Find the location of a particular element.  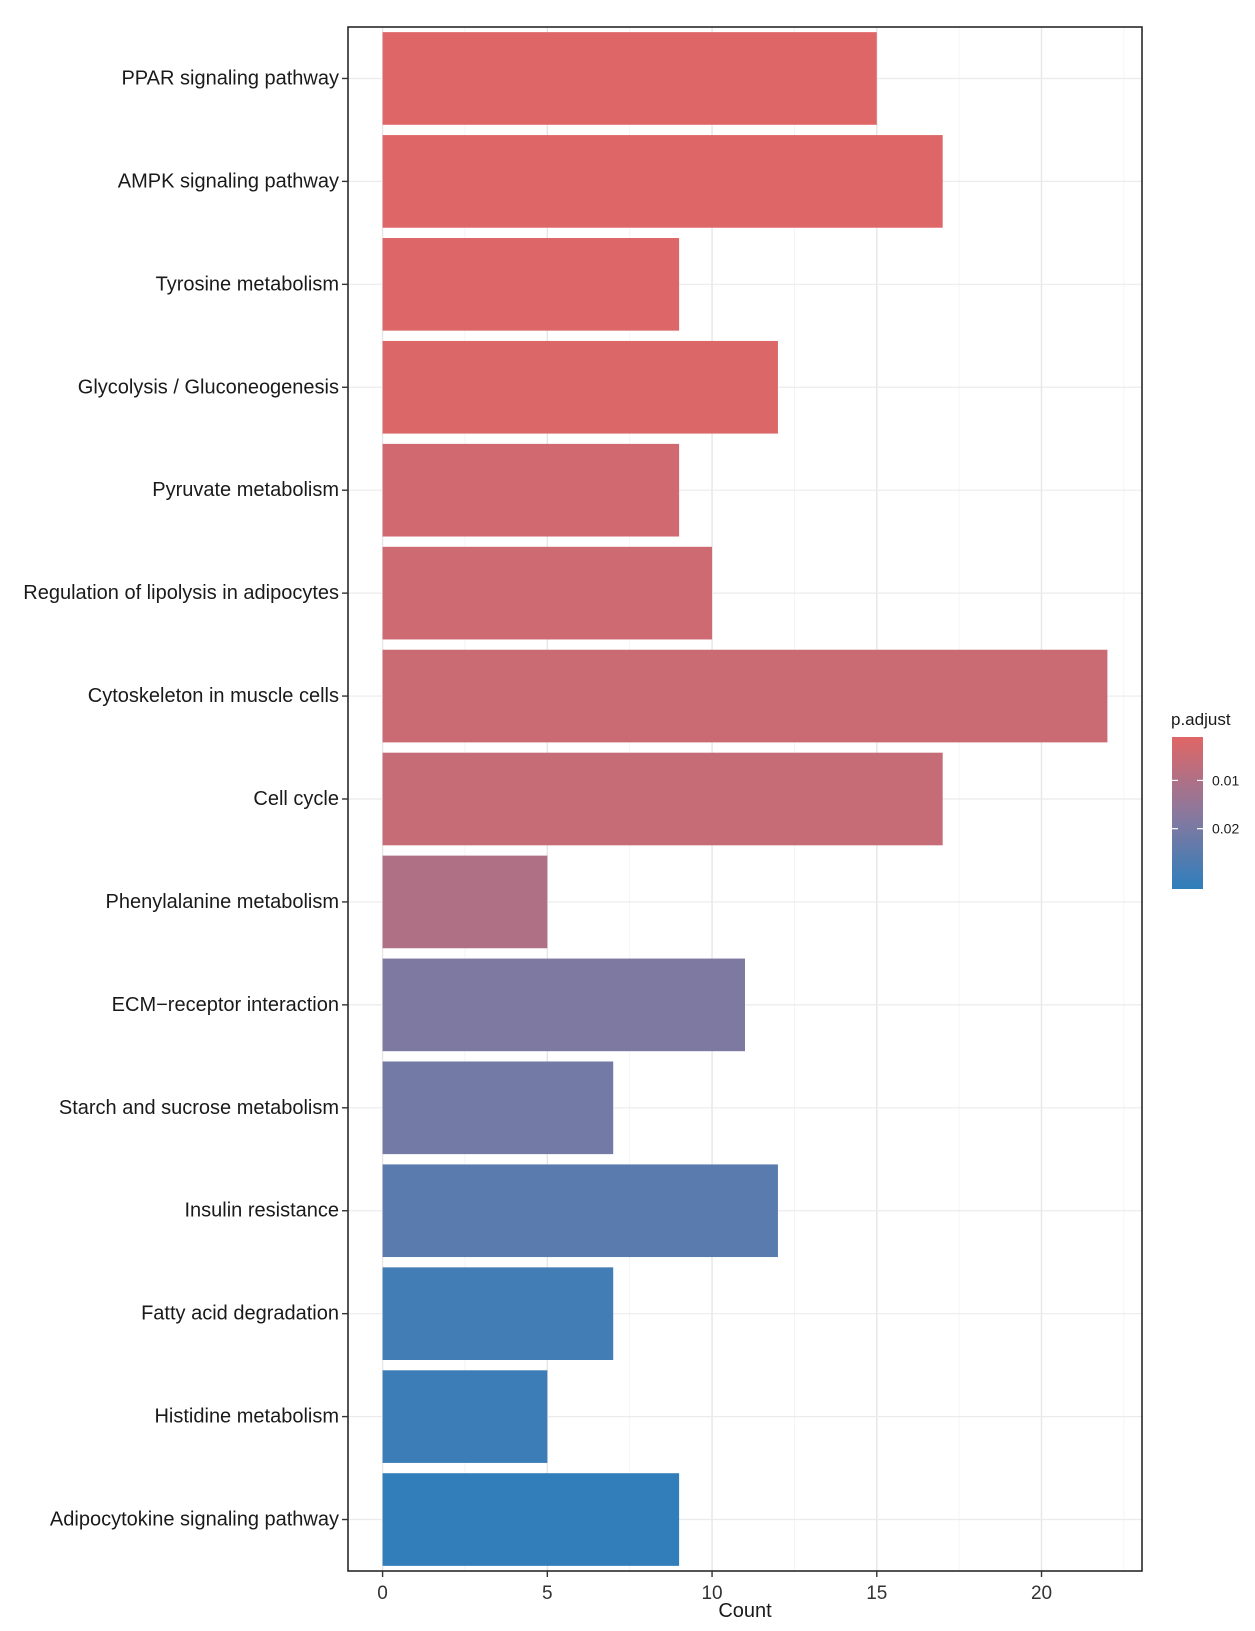

y-tick-label: Tyrosine metabolism is located at coordinates (247, 284).